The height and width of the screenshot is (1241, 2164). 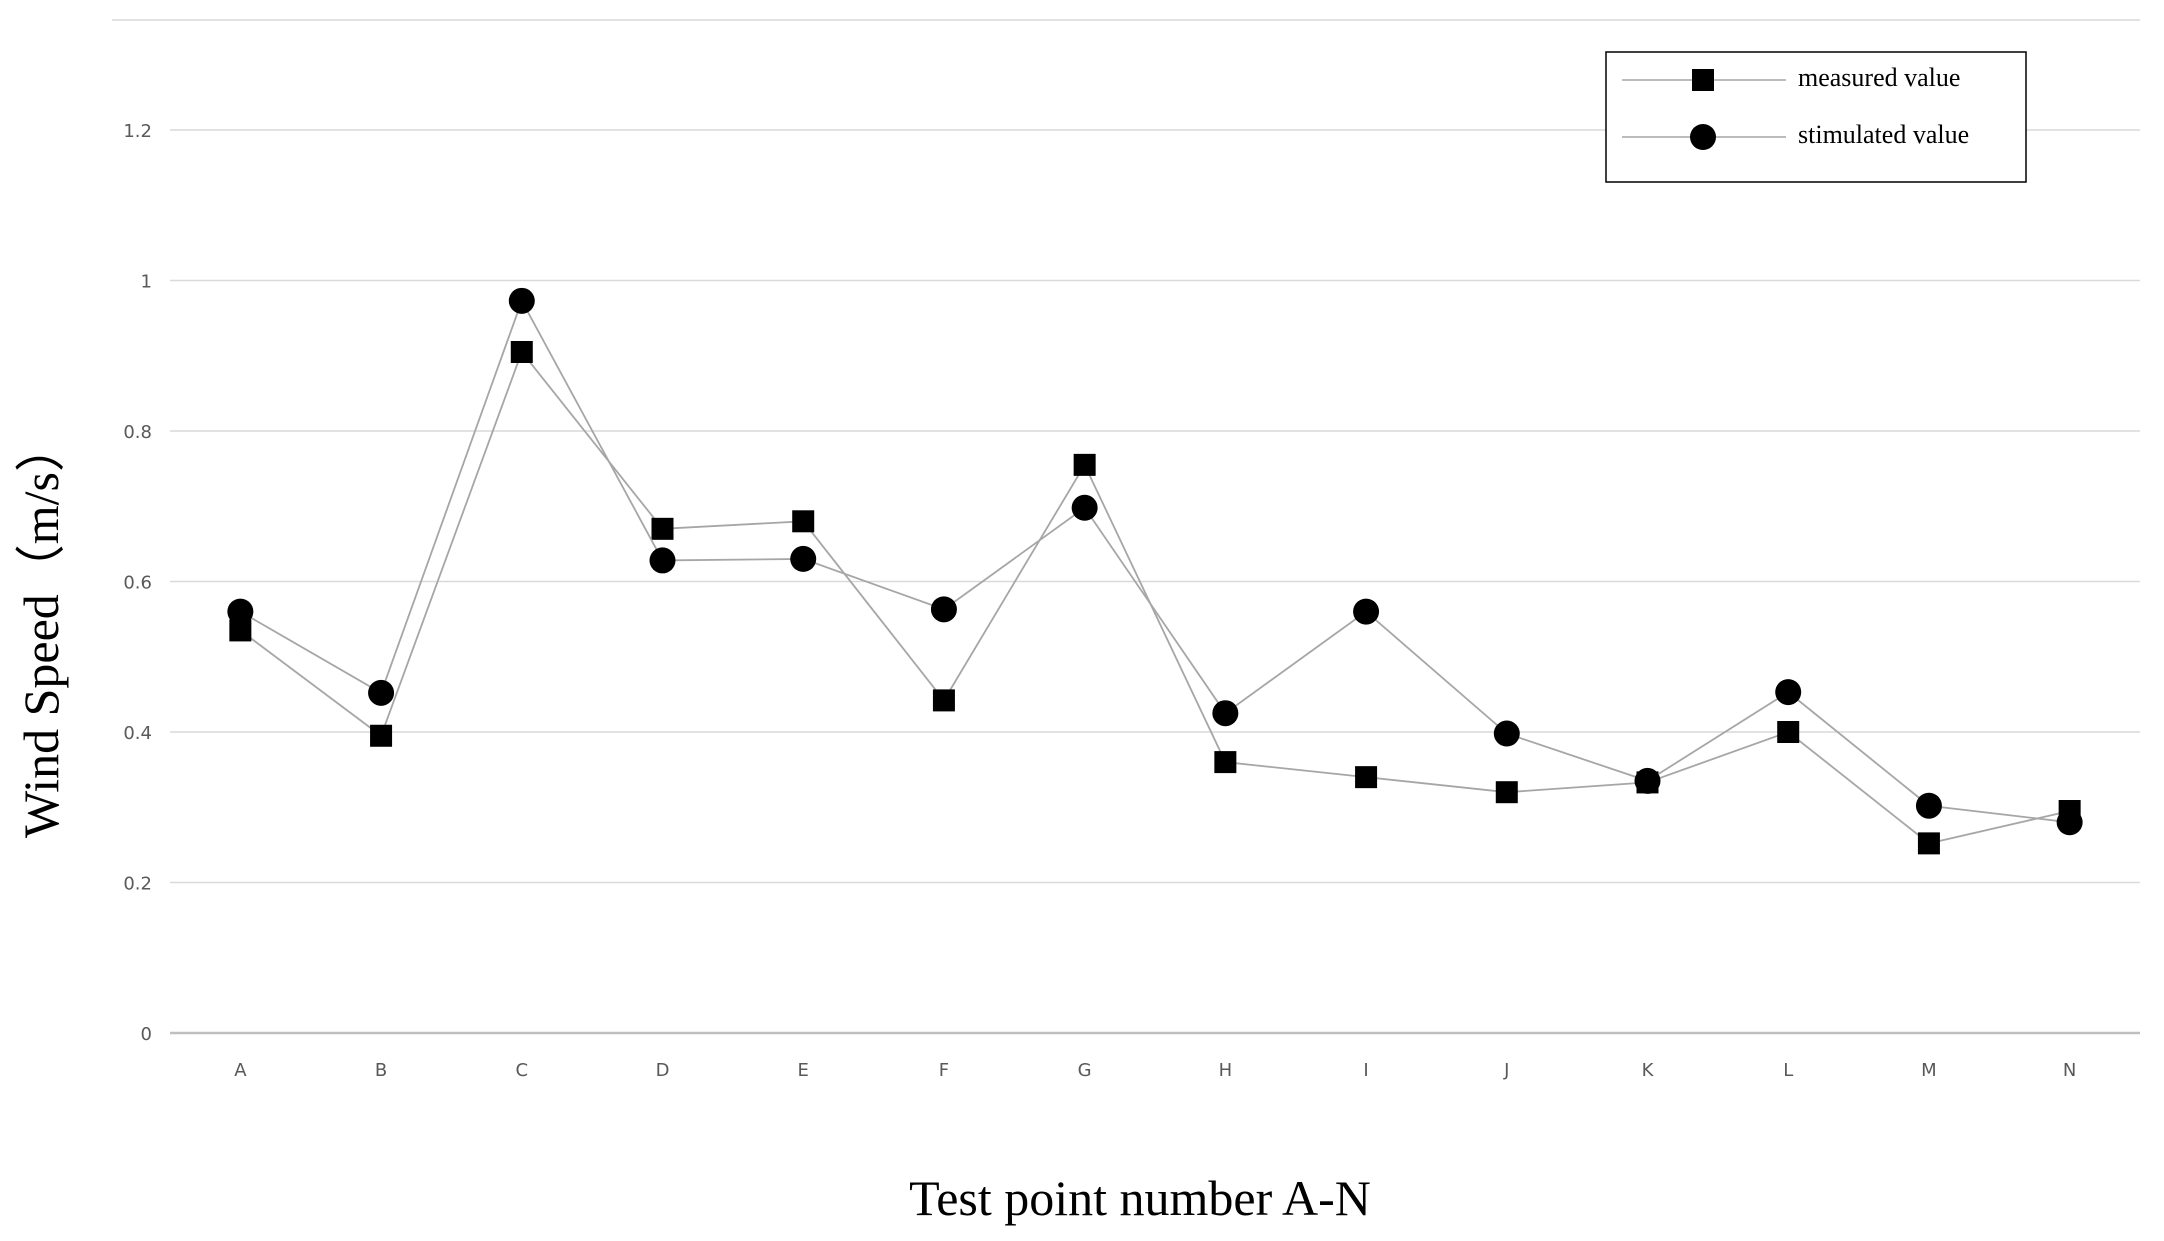 I want to click on x-tick-label: G, so click(x=1085, y=1070).